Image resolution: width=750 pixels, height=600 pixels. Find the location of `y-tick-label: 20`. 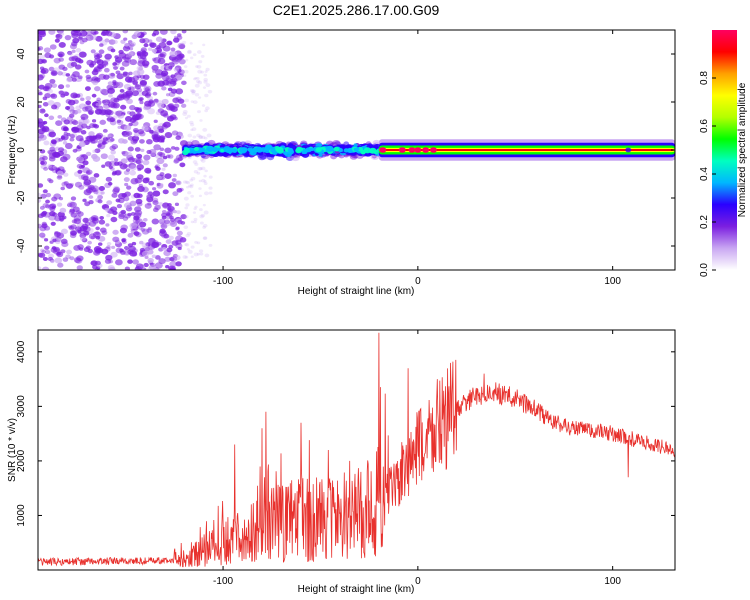

y-tick-label: 20 is located at coordinates (21, 102).